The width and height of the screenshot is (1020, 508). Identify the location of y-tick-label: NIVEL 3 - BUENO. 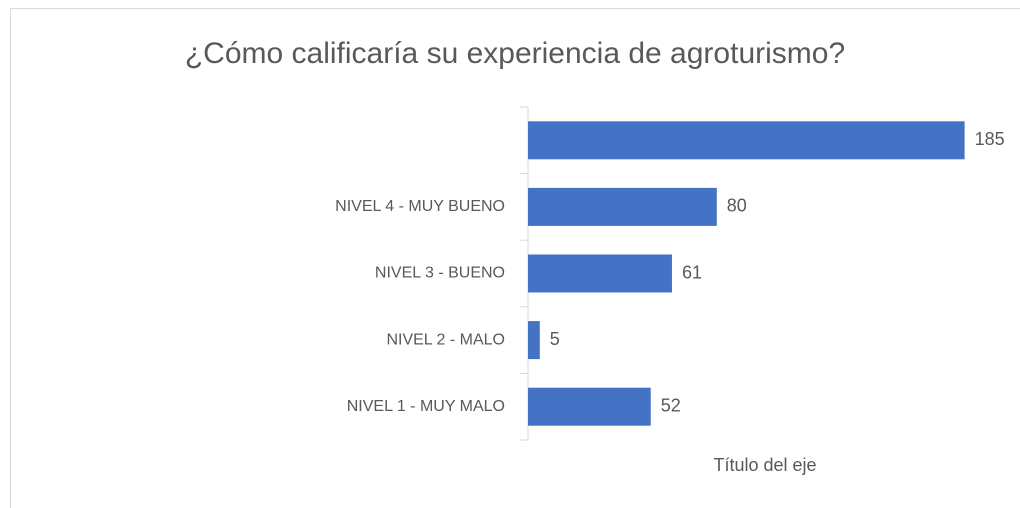
(440, 273).